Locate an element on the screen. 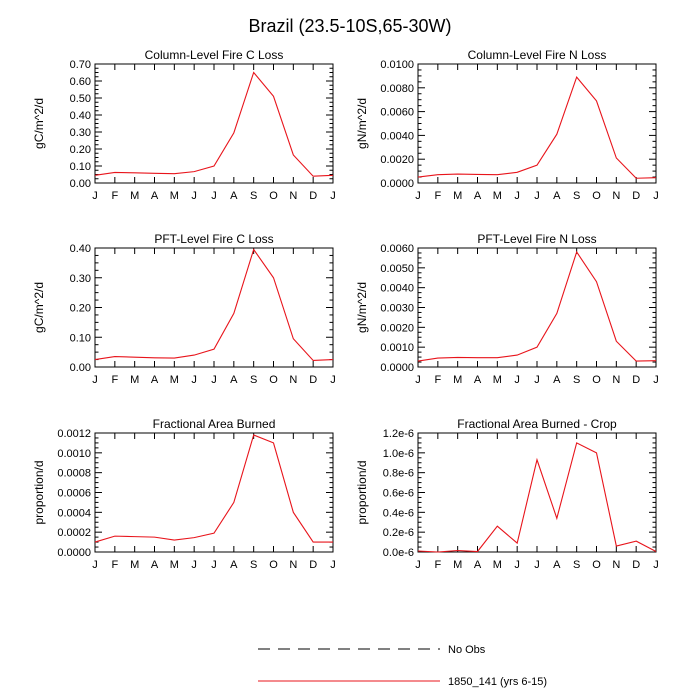 The height and width of the screenshot is (700, 700). y-tick-label: 0.0100 is located at coordinates (397, 65).